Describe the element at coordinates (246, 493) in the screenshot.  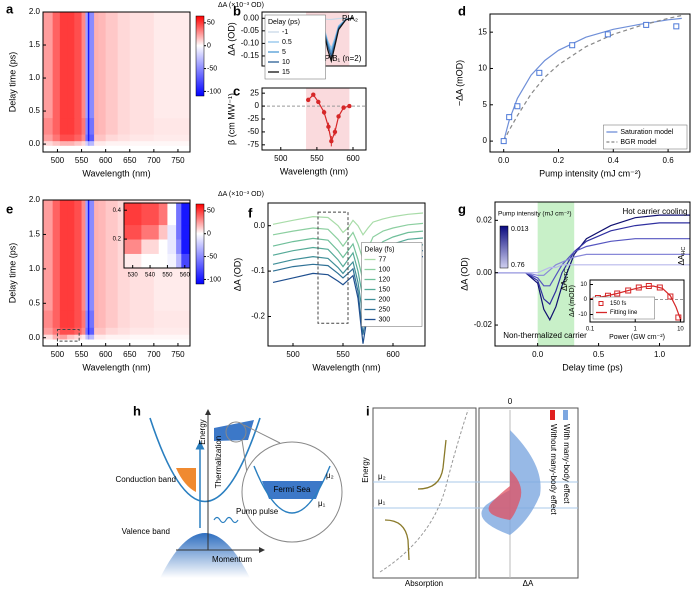
I see `diagram-h` at that location.